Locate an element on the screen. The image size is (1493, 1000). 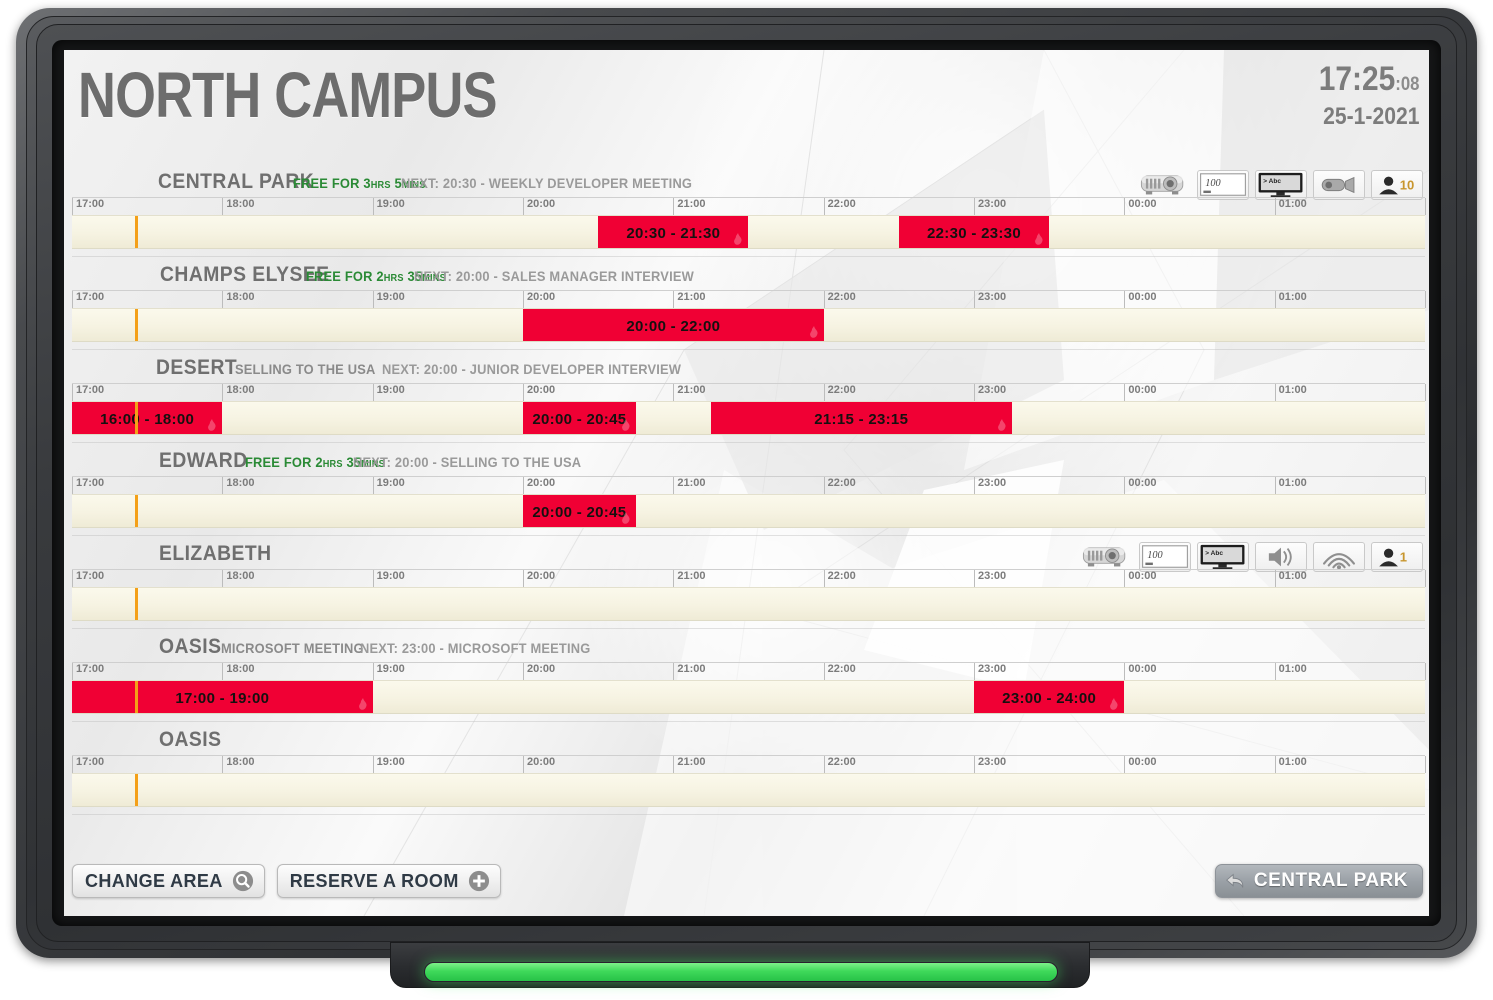
footer-bar: CHANGE AREA RESERVE A ROOM is located at coordinates (746, 884).